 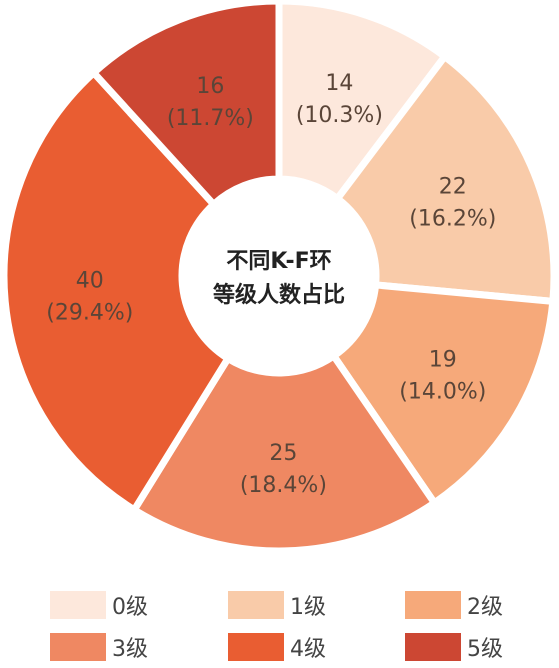 I want to click on legend-item-0: 0级, so click(x=99, y=605).